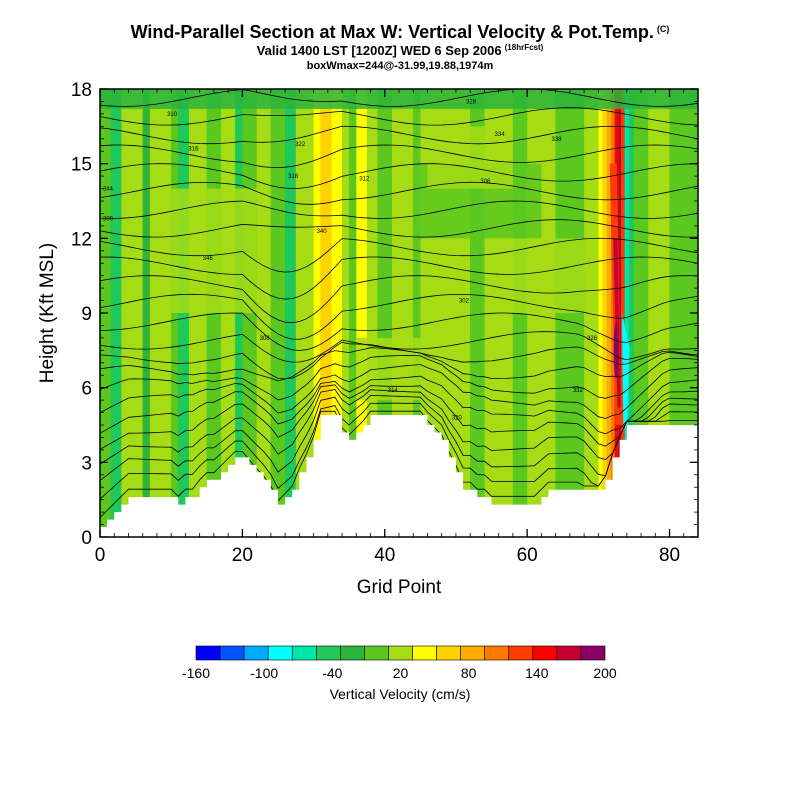 Image resolution: width=800 pixels, height=800 pixels. Describe the element at coordinates (364, 180) in the screenshot. I see `contour-label: 312` at that location.